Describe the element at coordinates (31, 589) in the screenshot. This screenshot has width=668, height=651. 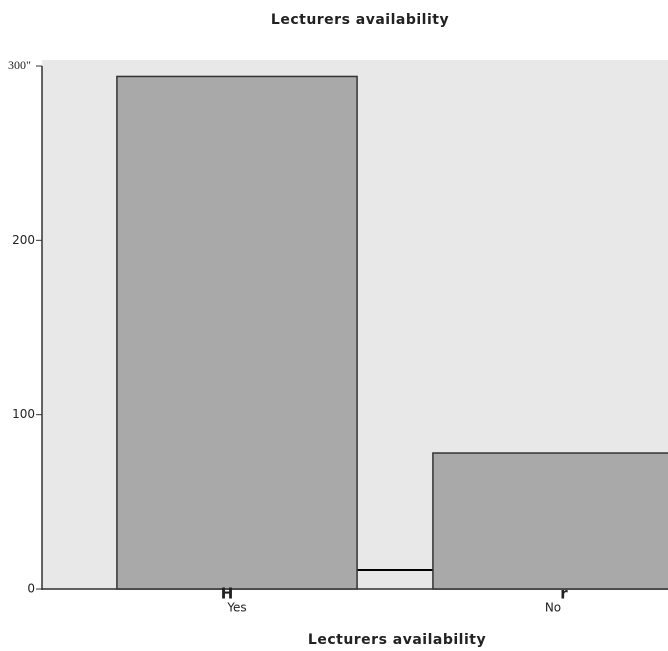
I see `y-tick-label: 0` at that location.